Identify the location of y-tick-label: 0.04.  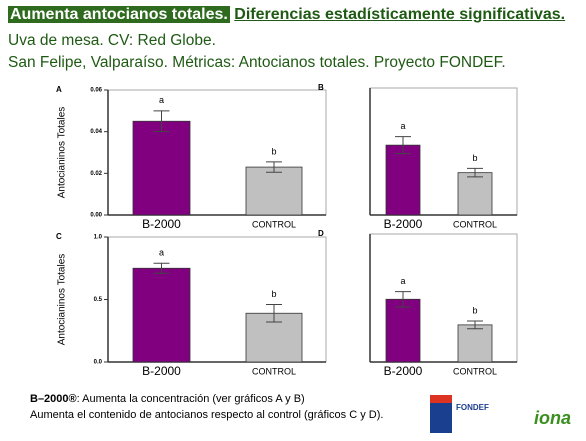
(96, 132).